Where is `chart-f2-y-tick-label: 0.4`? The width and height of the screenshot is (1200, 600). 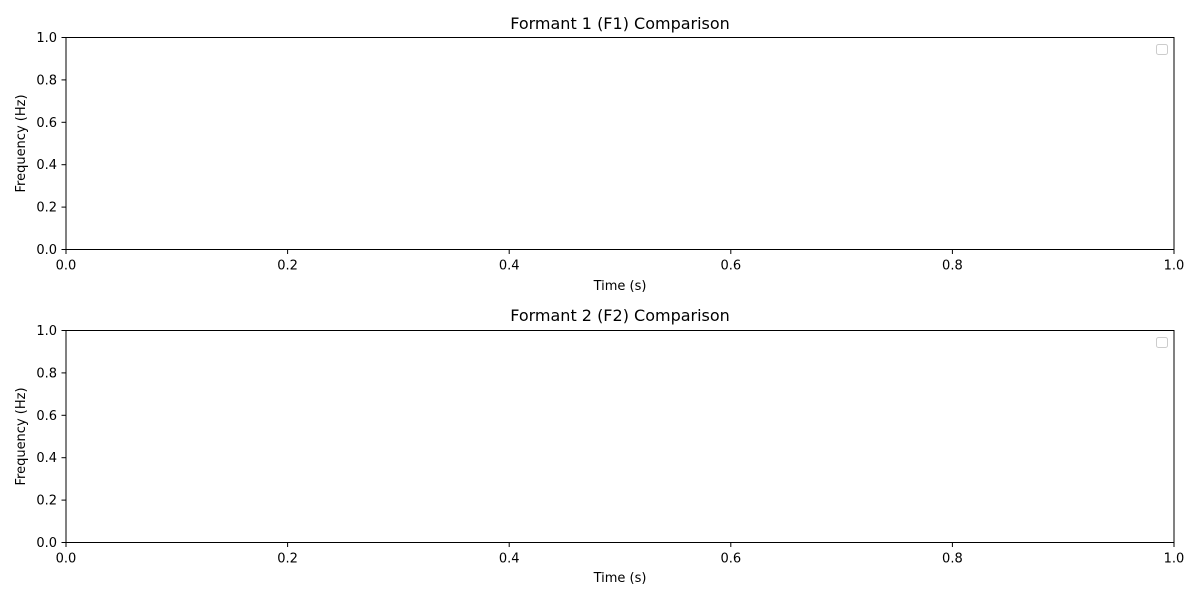
chart-f2-y-tick-label: 0.4 is located at coordinates (46, 458).